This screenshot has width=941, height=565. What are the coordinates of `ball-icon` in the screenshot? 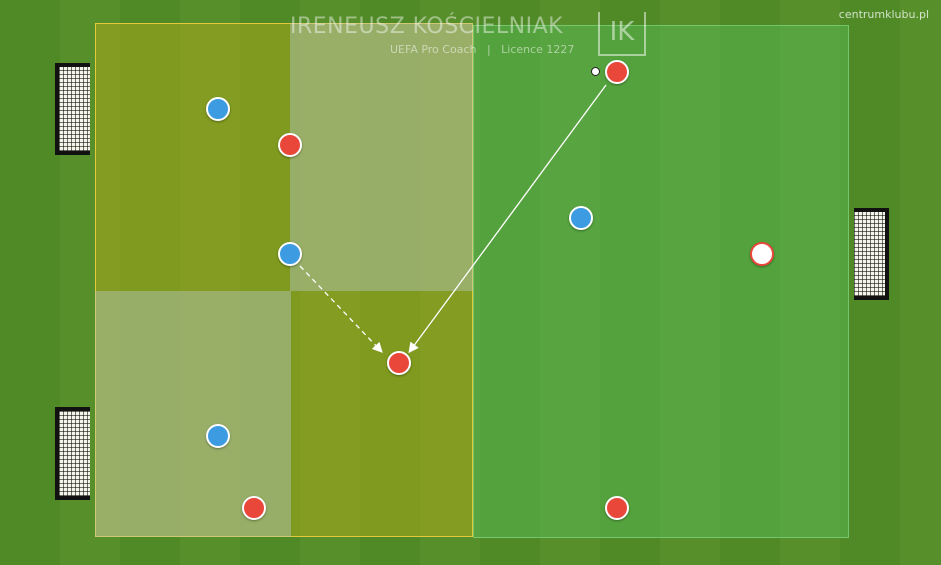 It's located at (595, 71).